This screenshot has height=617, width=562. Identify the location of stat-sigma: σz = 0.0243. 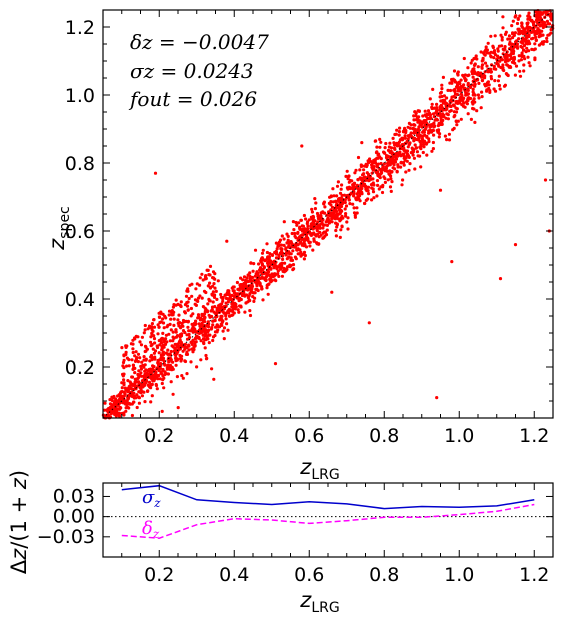
(192, 71).